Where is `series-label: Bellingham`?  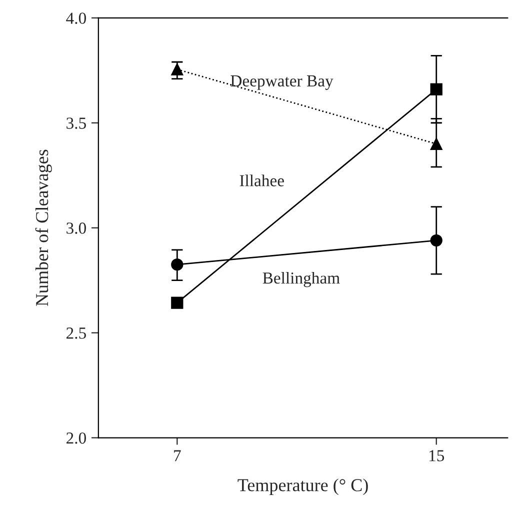 series-label: Bellingham is located at coordinates (301, 280).